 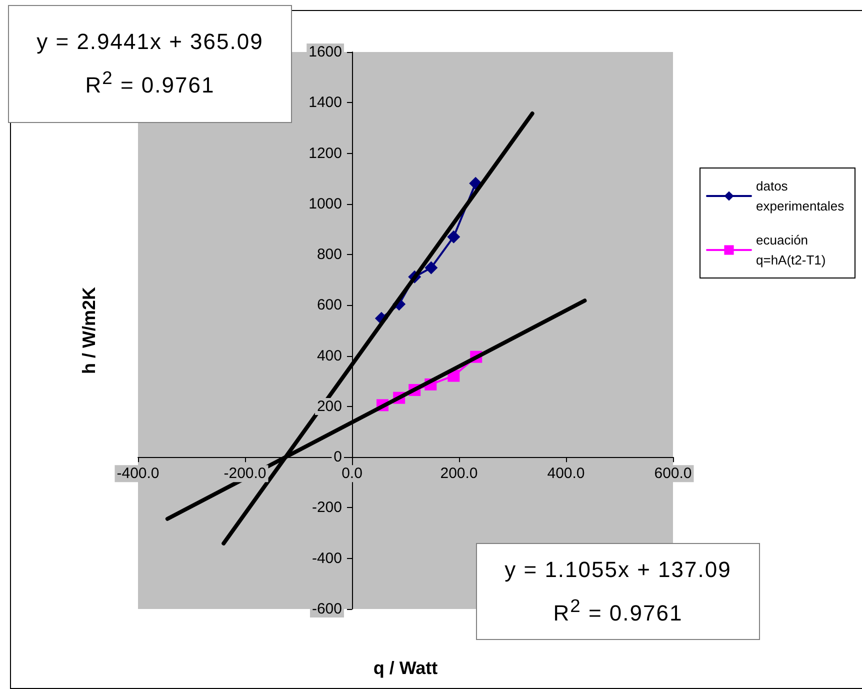 What do you see at coordinates (245, 473) in the screenshot?
I see `x-tick-label: -200.0` at bounding box center [245, 473].